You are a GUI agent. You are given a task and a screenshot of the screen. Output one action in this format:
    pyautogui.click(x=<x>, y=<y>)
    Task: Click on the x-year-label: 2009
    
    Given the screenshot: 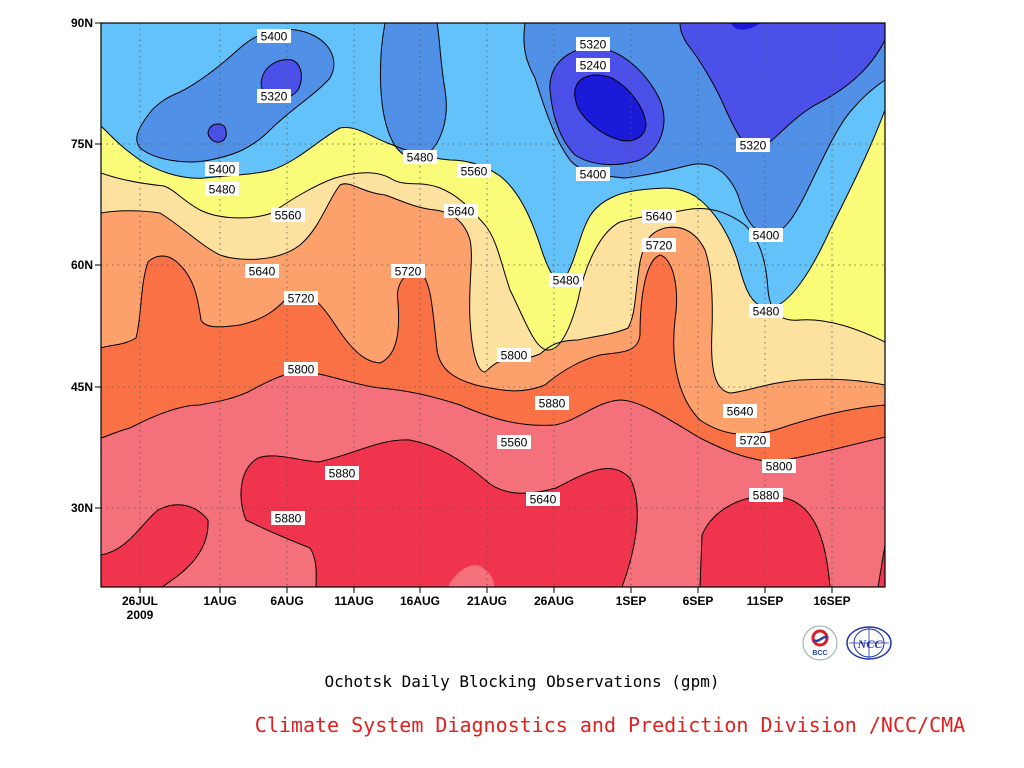 What is the action you would take?
    pyautogui.click(x=140, y=615)
    